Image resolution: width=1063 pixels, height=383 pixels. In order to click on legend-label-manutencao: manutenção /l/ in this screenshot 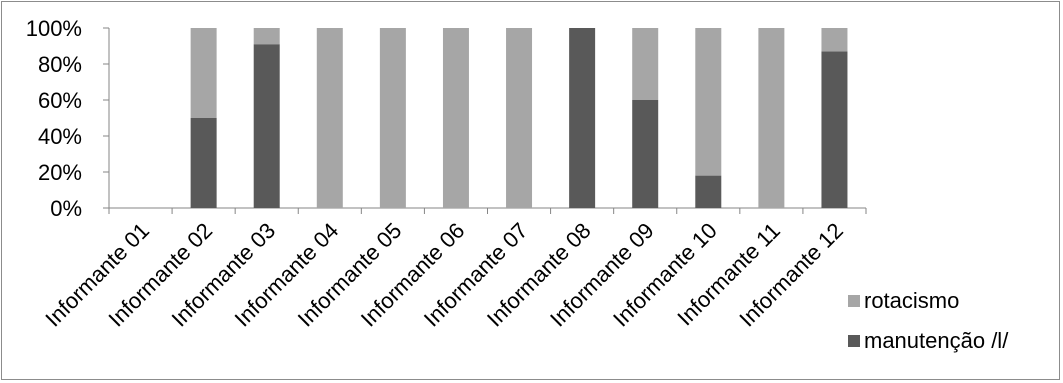, I will do `click(936, 340)`.